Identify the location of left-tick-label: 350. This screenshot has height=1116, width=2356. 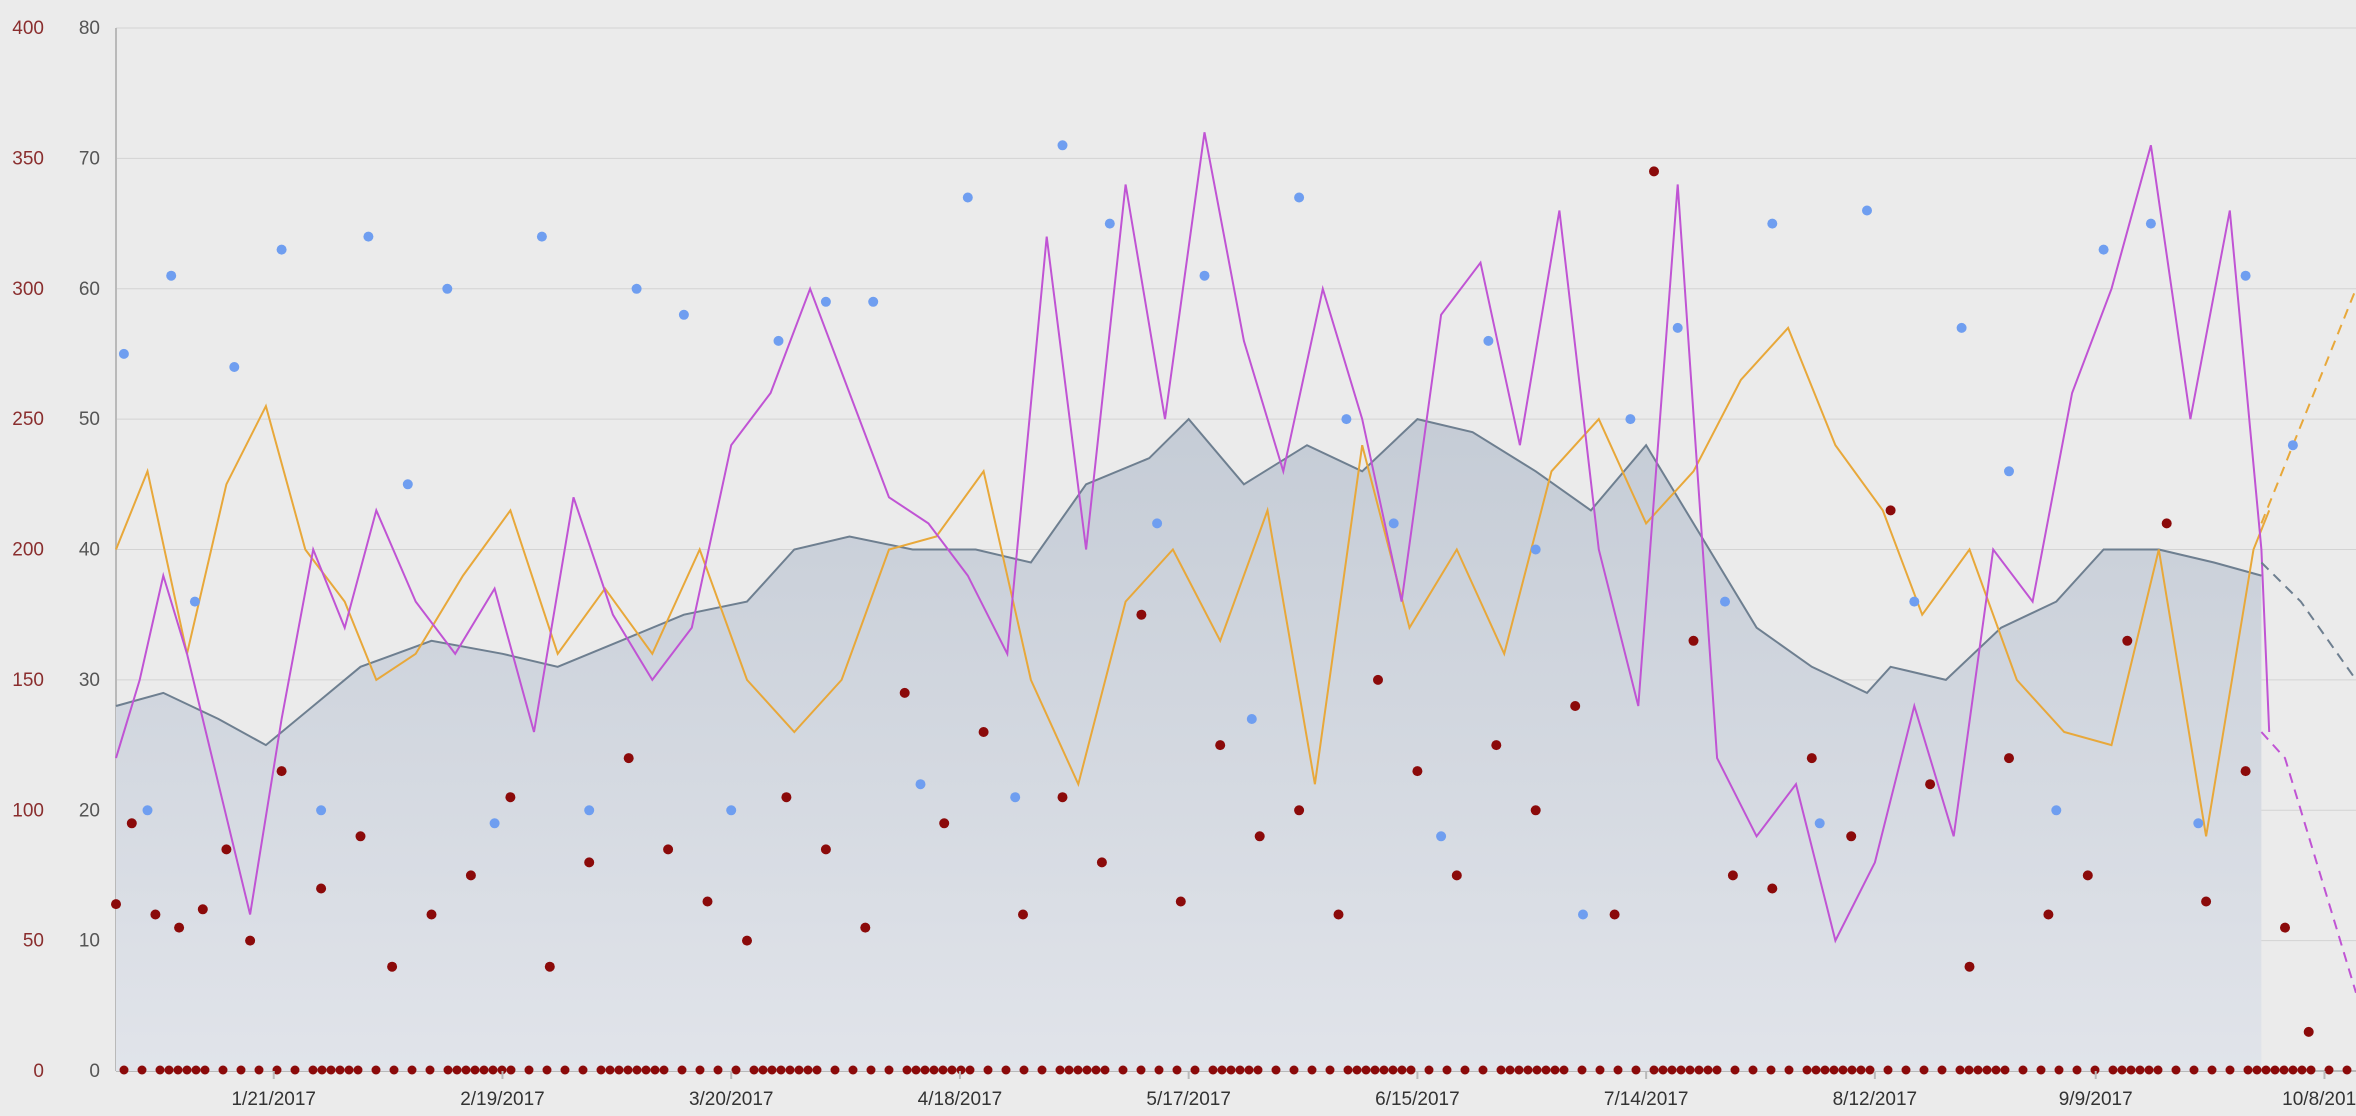
(28, 158).